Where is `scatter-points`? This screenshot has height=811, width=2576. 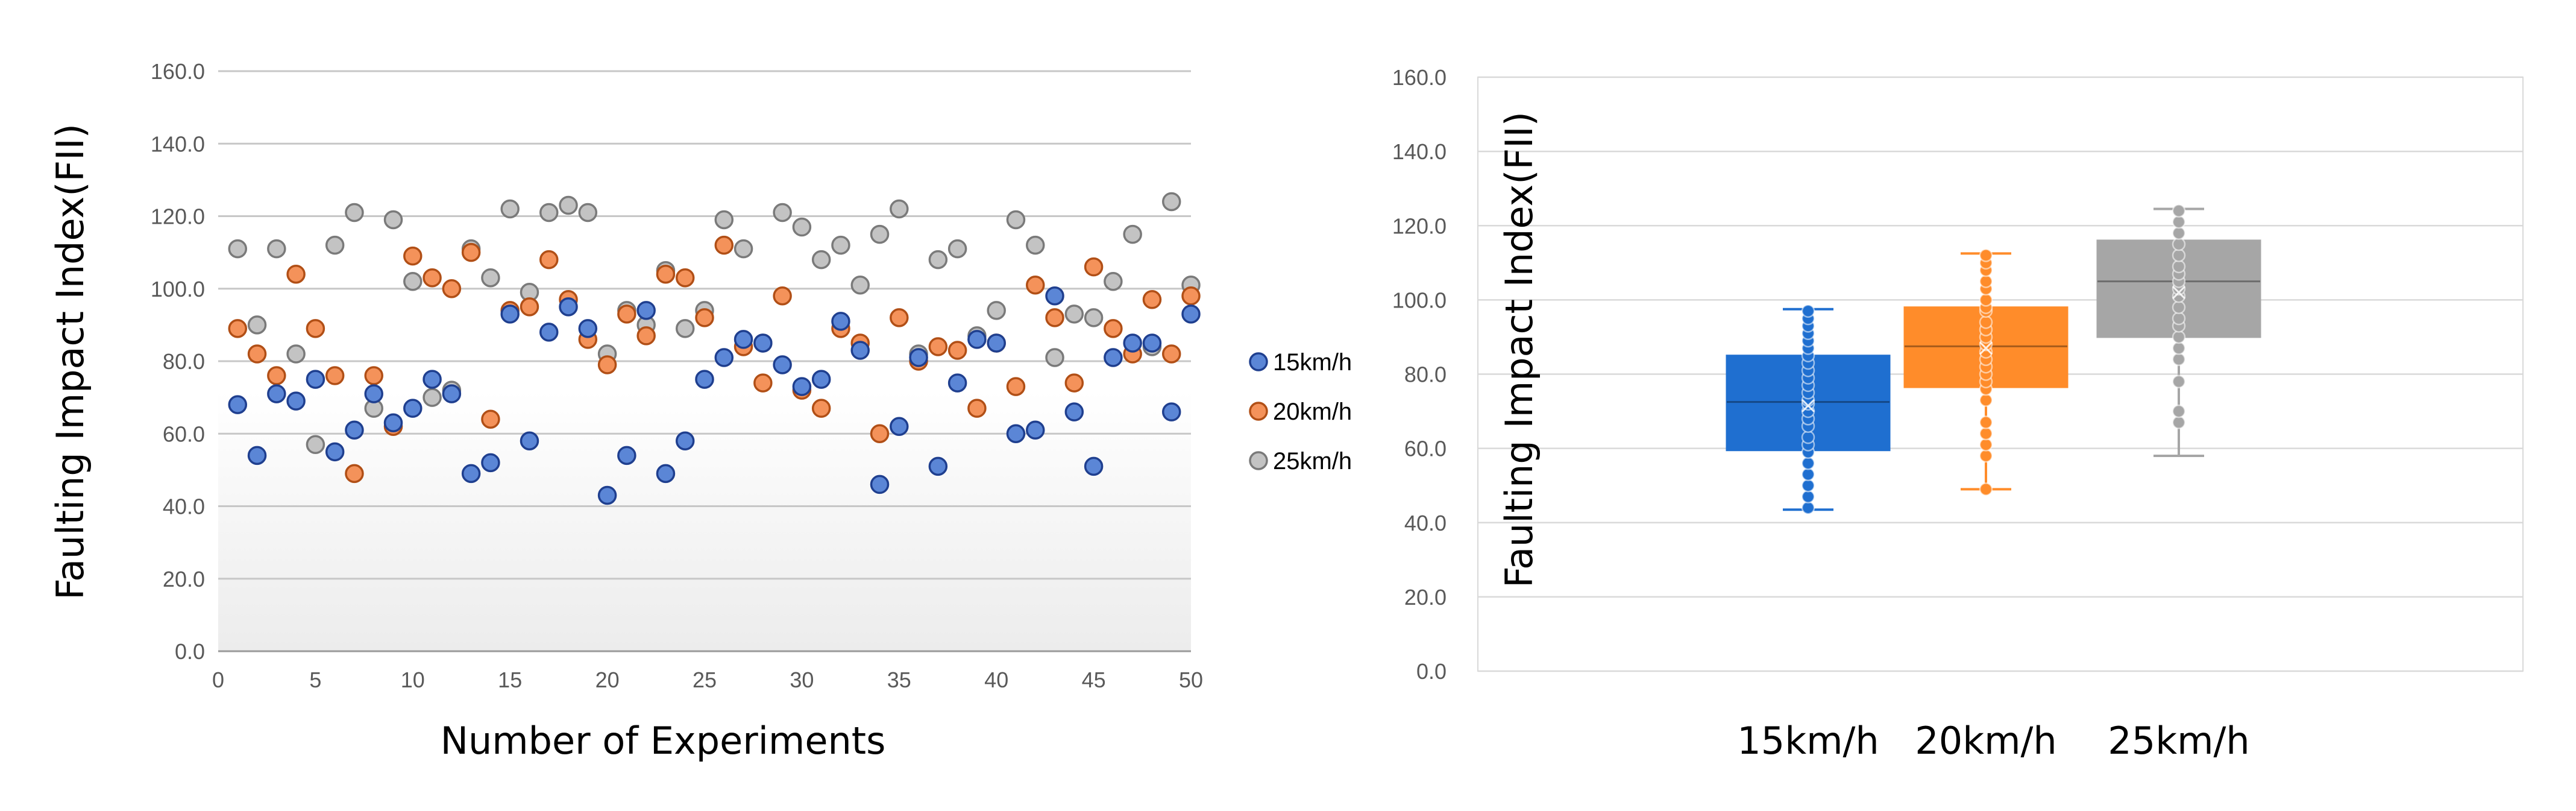 scatter-points is located at coordinates (714, 348).